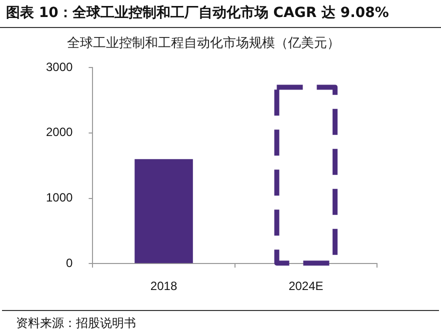  I want to click on y-tick-label: 0, so click(70, 263).